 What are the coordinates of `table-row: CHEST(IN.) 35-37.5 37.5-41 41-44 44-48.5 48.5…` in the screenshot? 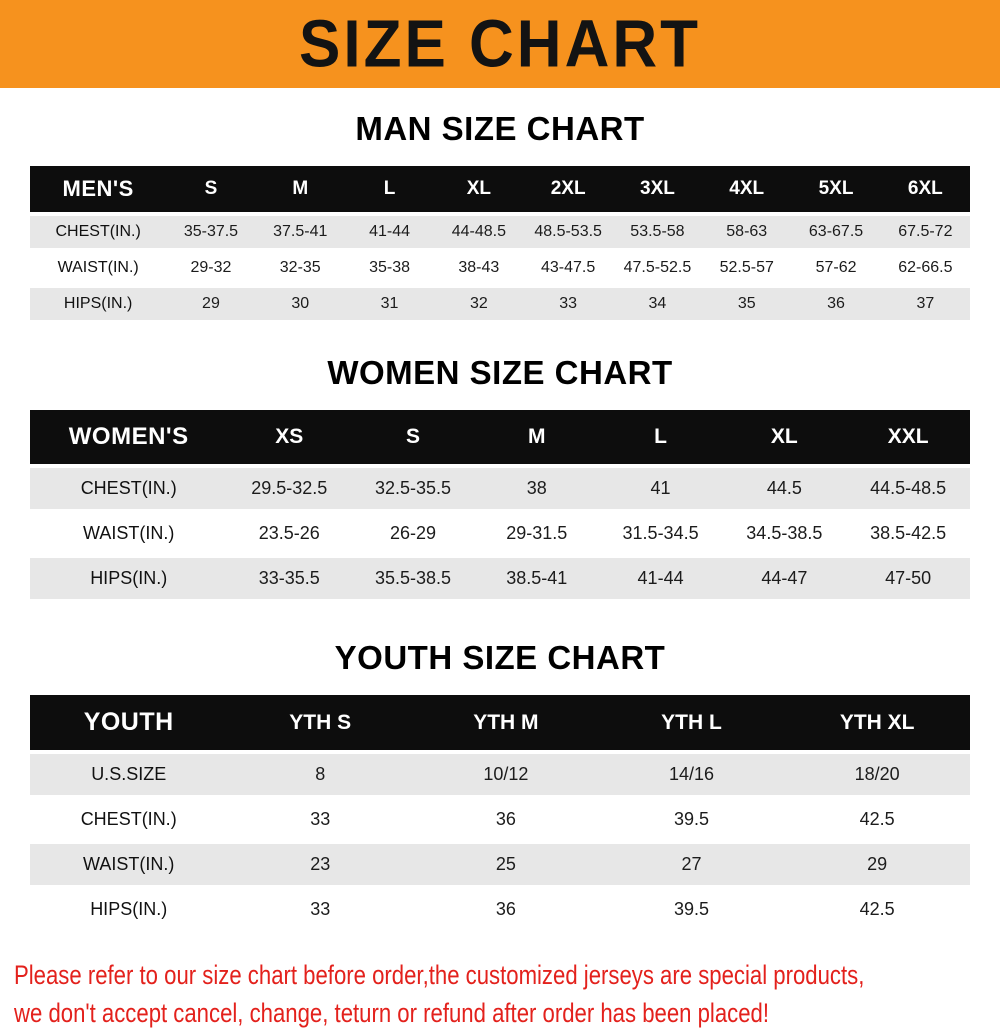 It's located at (500, 232).